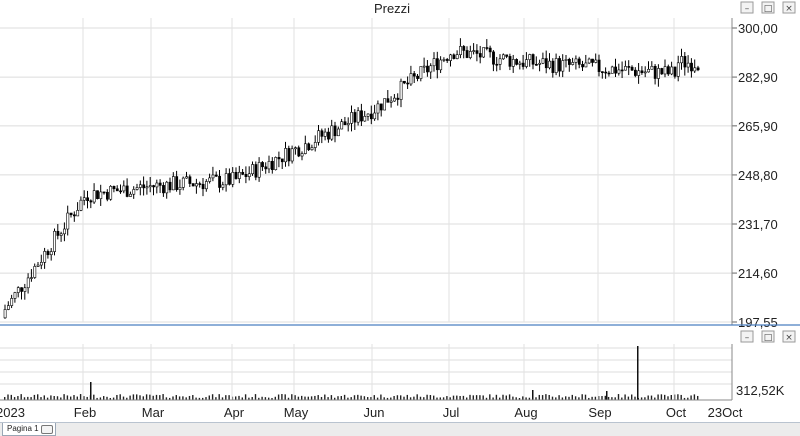 This screenshot has height=436, width=800. What do you see at coordinates (599, 412) in the screenshot?
I see `date-label: Sep` at bounding box center [599, 412].